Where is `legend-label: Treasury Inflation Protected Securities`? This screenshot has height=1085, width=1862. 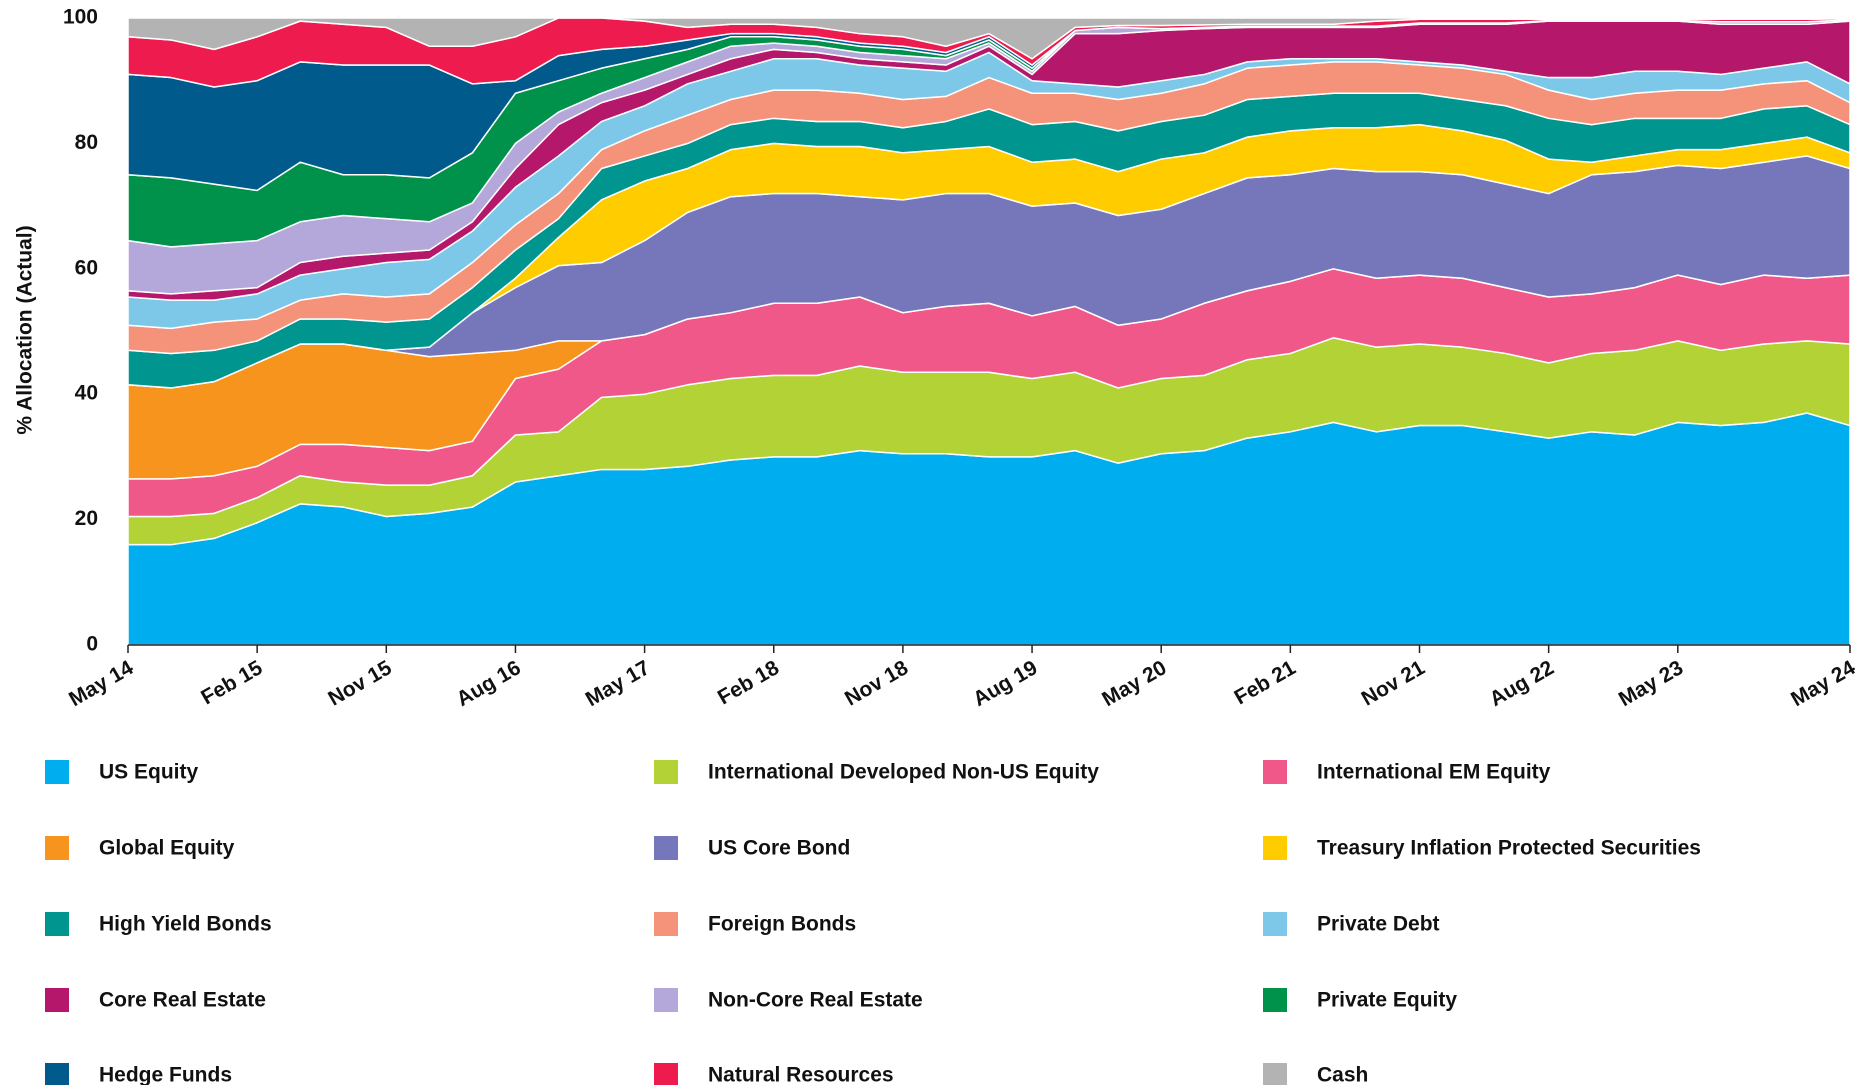
legend-label: Treasury Inflation Protected Securities is located at coordinates (1509, 848).